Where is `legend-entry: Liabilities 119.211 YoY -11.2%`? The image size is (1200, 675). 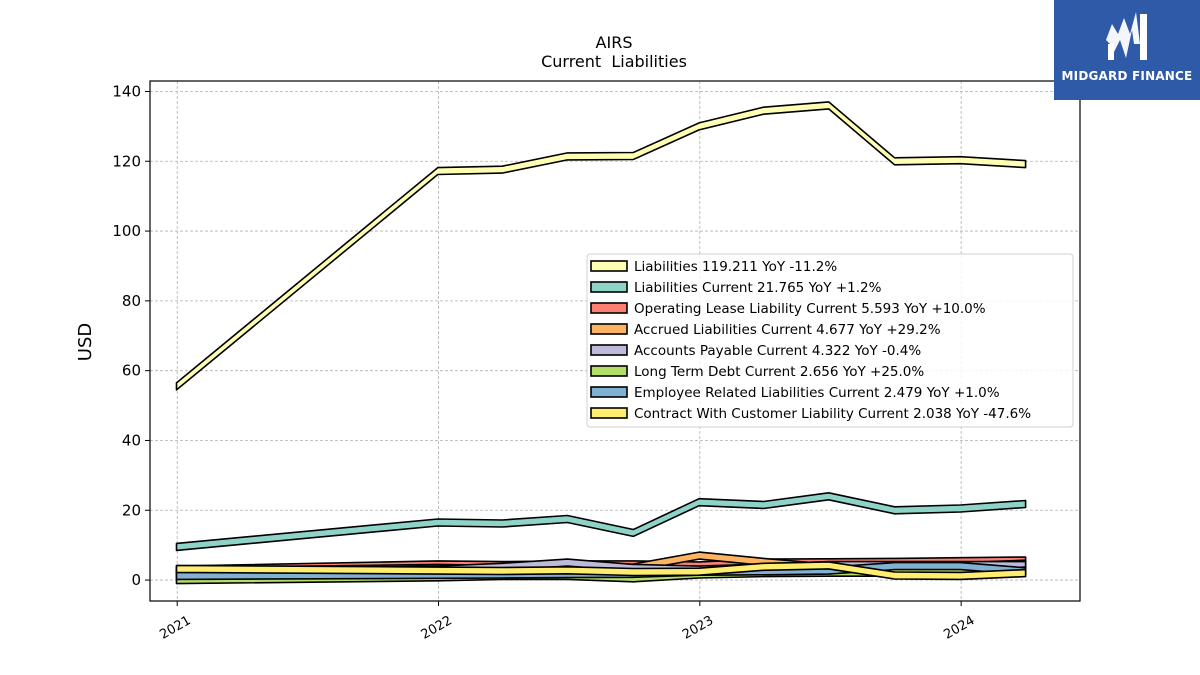 legend-entry: Liabilities 119.211 YoY -11.2% is located at coordinates (735, 267).